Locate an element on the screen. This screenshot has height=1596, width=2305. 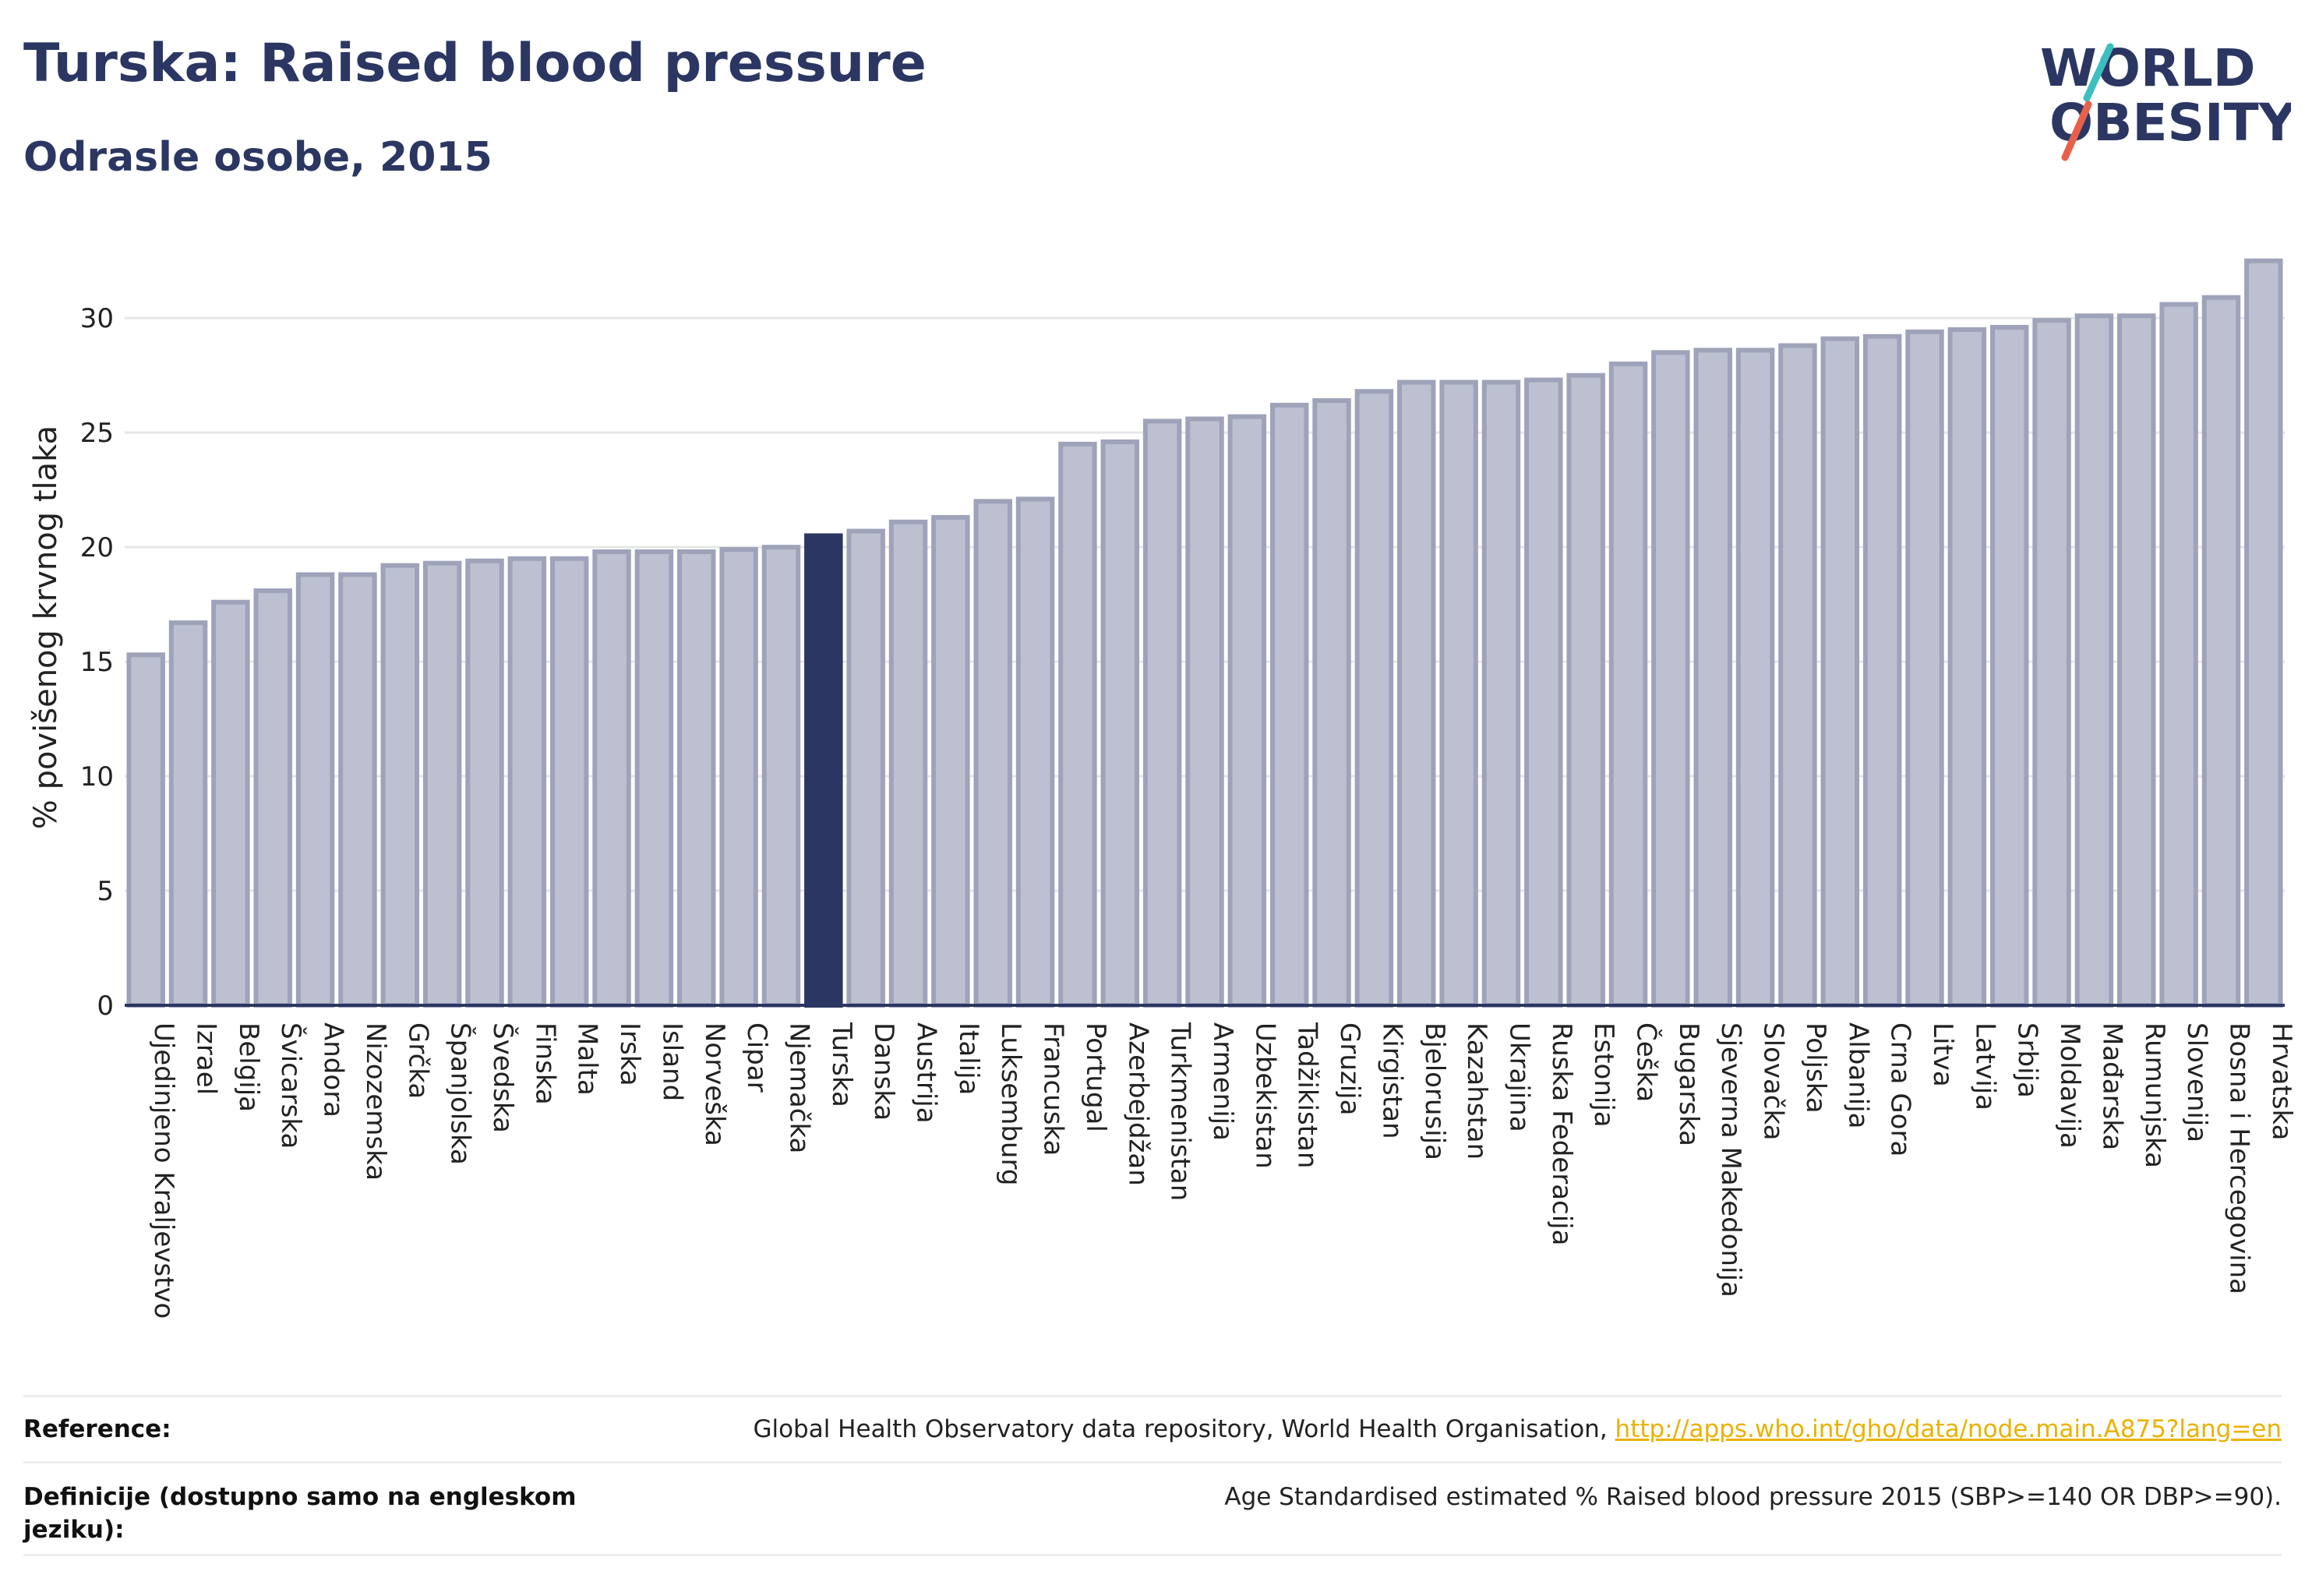
x-tick-label: Uzbekistan is located at coordinates (1264, 1095).